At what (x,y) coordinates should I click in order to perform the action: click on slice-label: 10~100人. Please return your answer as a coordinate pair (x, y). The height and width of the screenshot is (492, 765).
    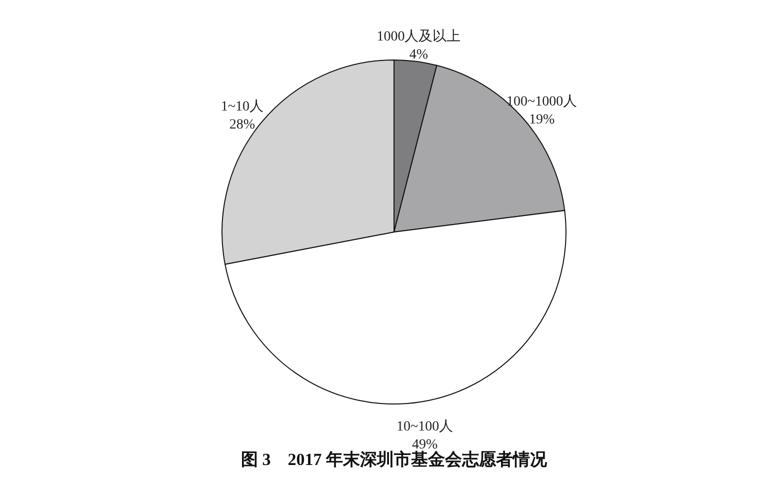
    Looking at the image, I should click on (425, 426).